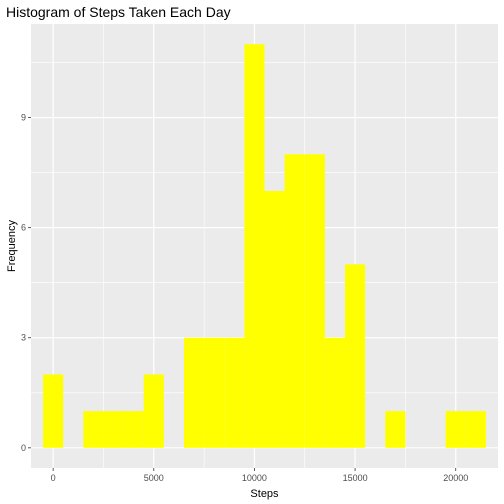 The width and height of the screenshot is (504, 504). I want to click on x-axis: 0 5000 10000 15000 20000, so click(259, 475).